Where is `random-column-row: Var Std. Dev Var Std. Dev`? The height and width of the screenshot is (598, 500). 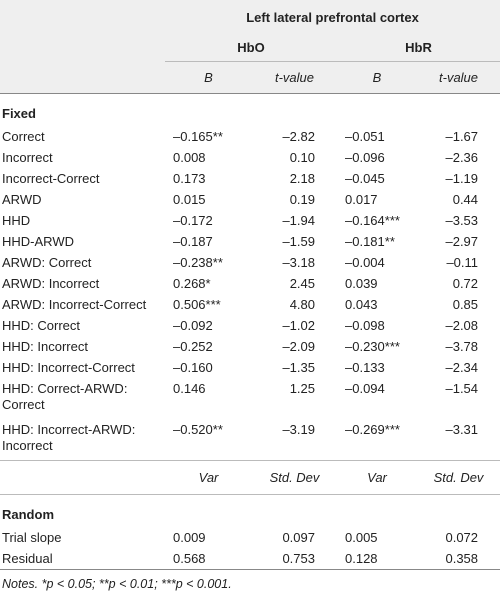 random-column-row: Var Std. Dev Var Std. Dev is located at coordinates (250, 477).